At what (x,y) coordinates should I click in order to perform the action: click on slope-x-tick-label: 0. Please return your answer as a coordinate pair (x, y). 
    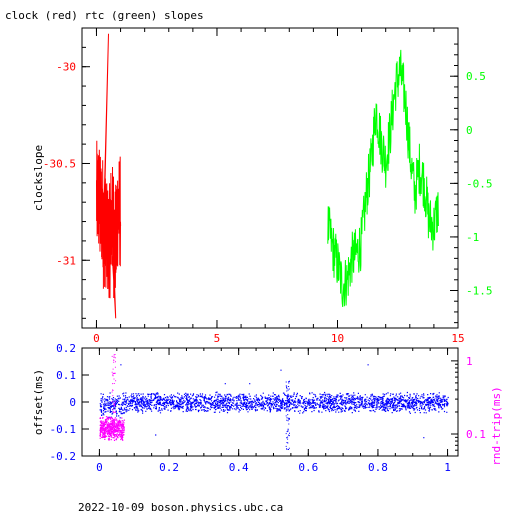
    Looking at the image, I should click on (96, 338).